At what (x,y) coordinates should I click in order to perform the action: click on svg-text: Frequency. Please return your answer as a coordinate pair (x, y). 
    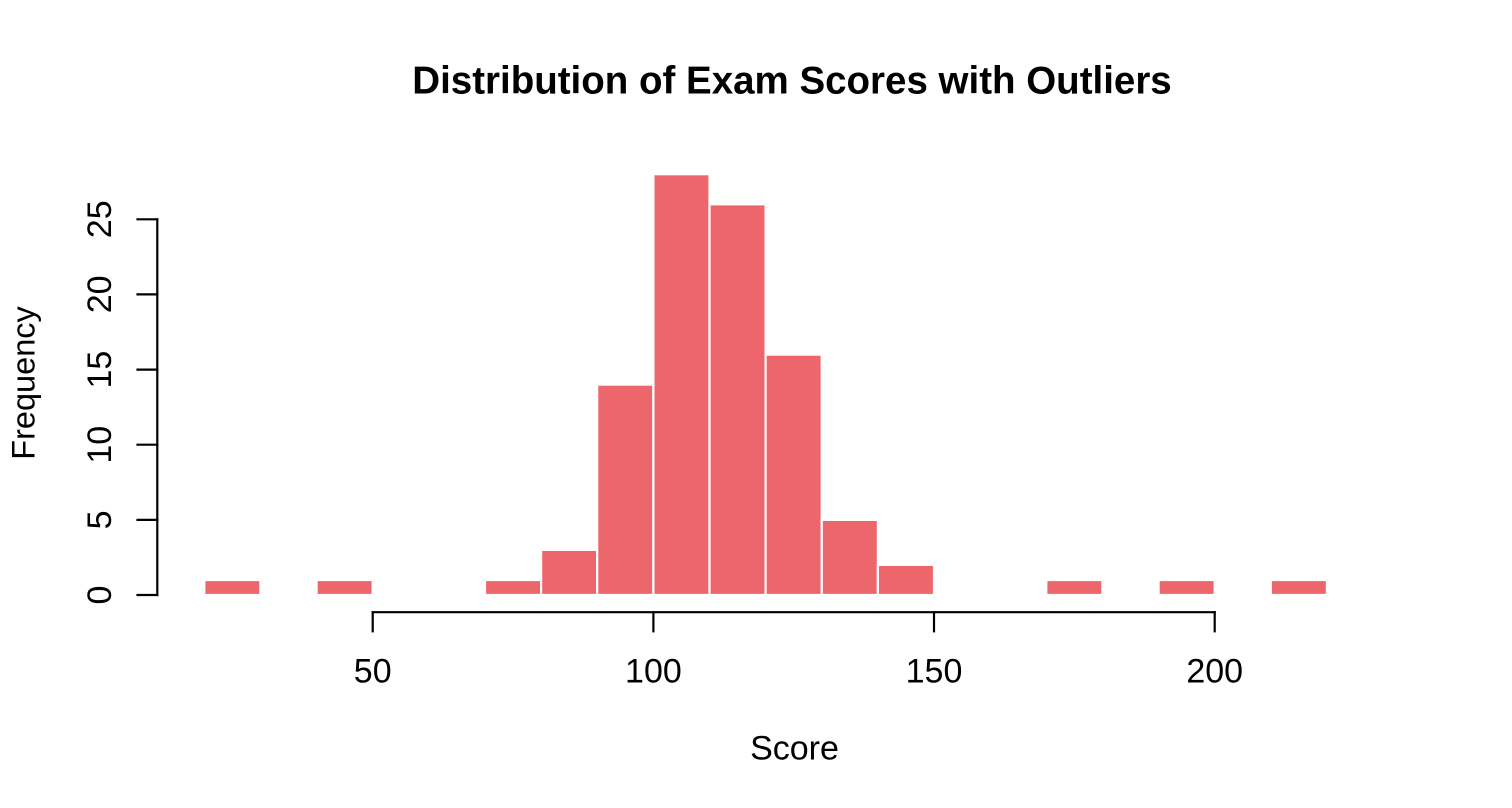
    Looking at the image, I should click on (24, 382).